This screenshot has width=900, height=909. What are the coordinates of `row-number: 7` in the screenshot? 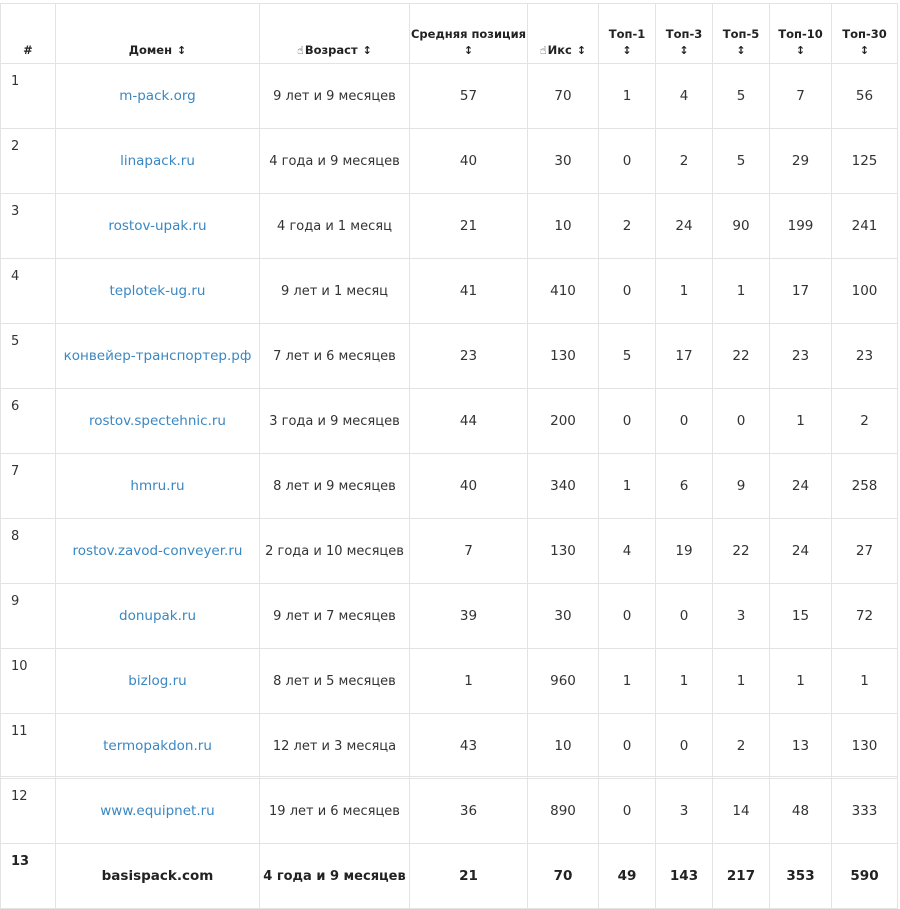 It's located at (15, 471).